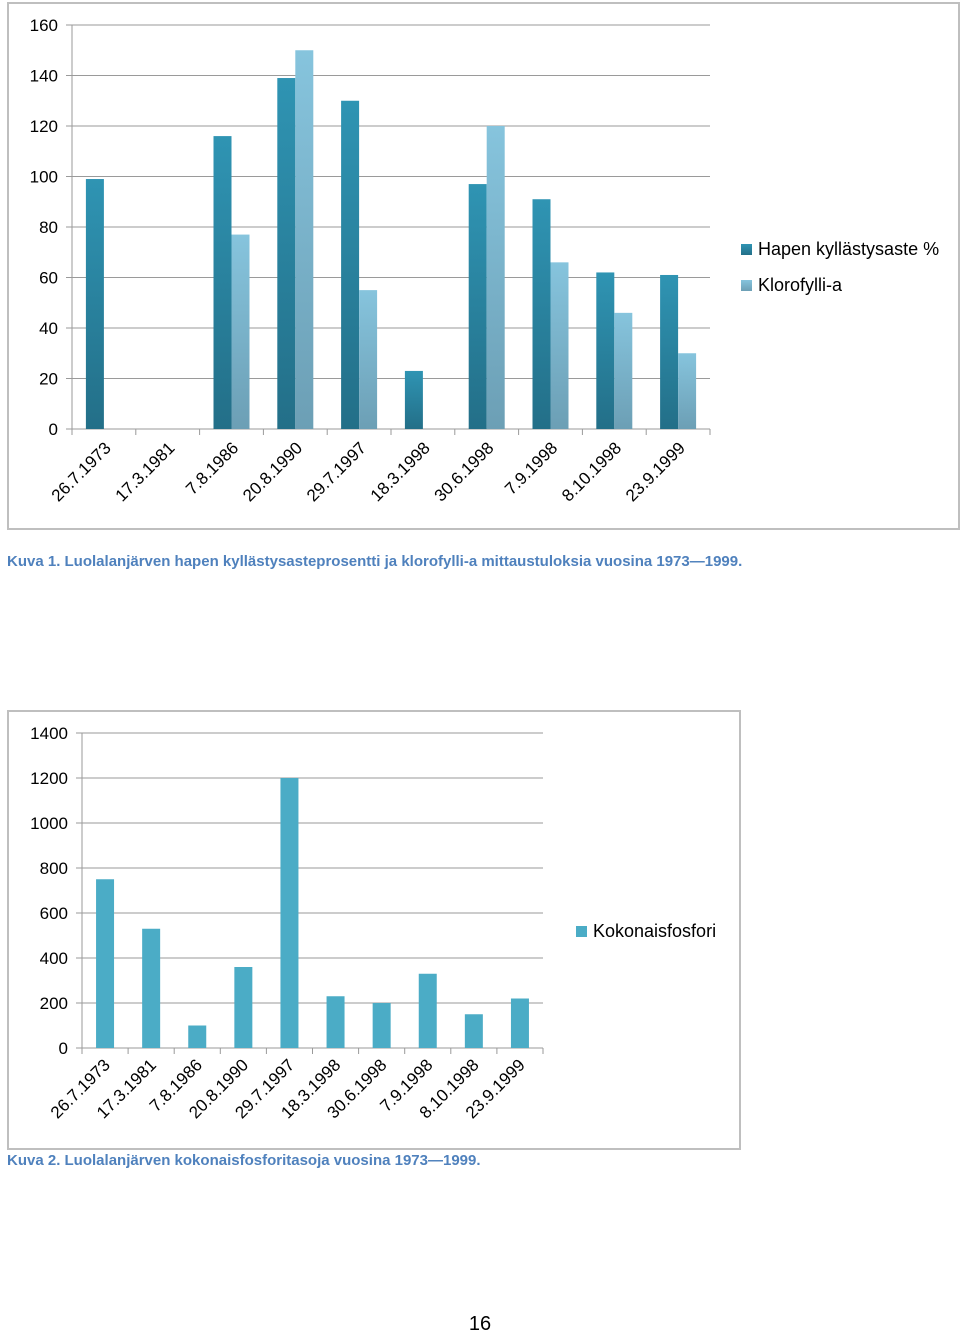  Describe the element at coordinates (240, 331) in the screenshot. I see `bar-klorofylli-a-7-8-1986` at that location.